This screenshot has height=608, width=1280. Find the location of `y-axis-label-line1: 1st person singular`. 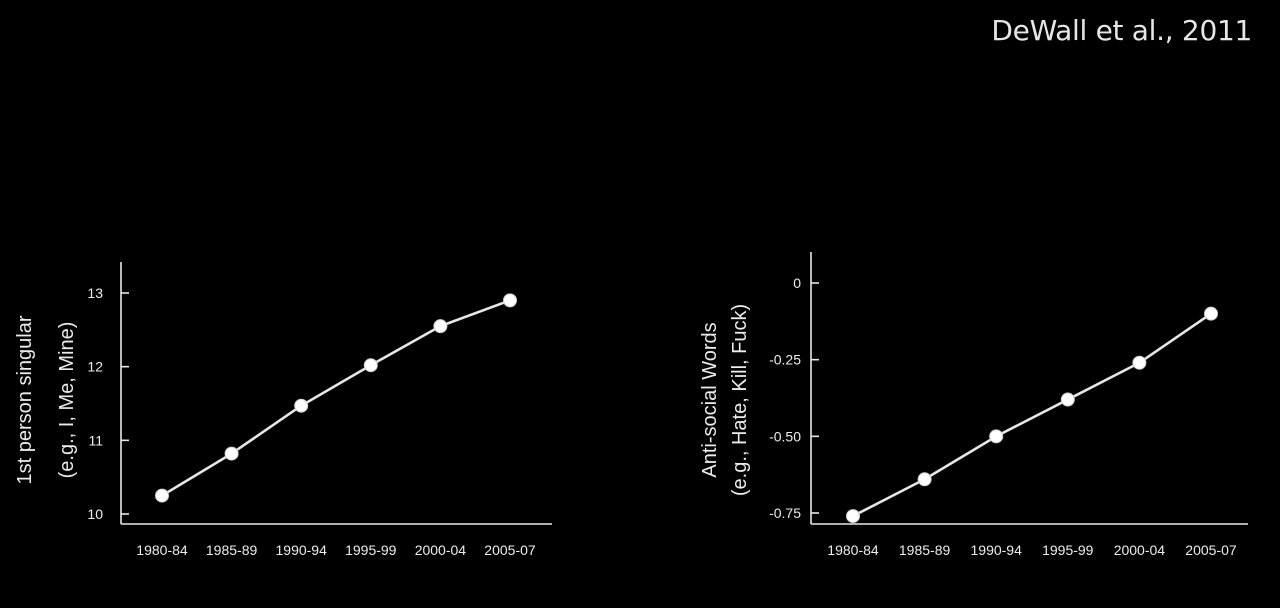

y-axis-label-line1: 1st person singular is located at coordinates (25, 399).